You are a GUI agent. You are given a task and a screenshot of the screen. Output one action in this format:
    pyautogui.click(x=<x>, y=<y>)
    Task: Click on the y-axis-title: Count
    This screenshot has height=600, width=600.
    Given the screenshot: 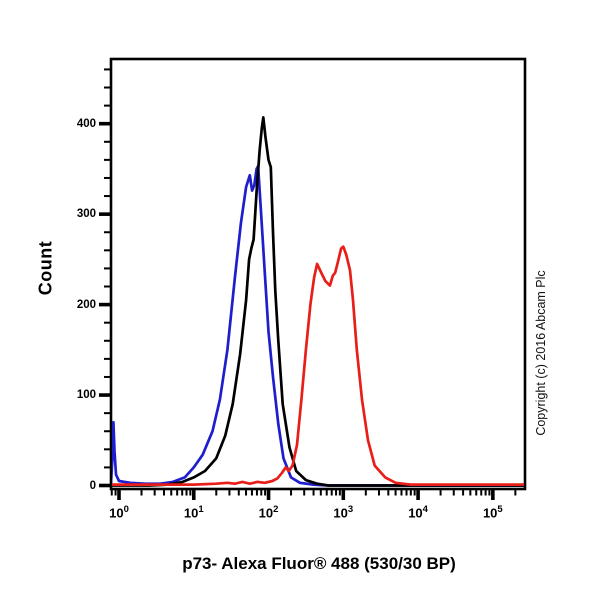 What is the action you would take?
    pyautogui.click(x=45, y=268)
    